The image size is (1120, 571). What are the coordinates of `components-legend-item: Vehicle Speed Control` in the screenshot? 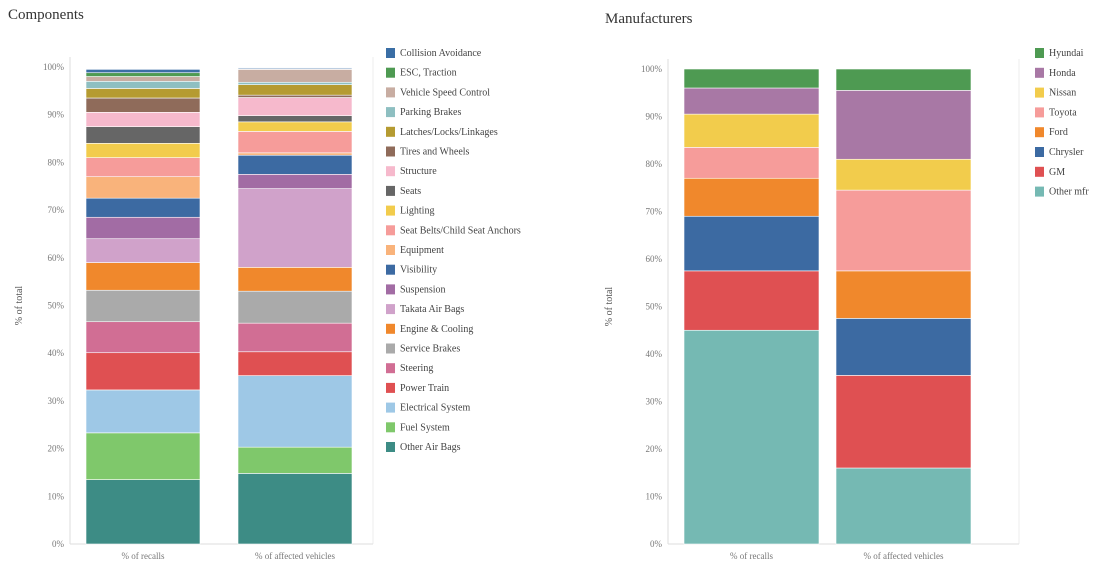 It's located at (438, 92).